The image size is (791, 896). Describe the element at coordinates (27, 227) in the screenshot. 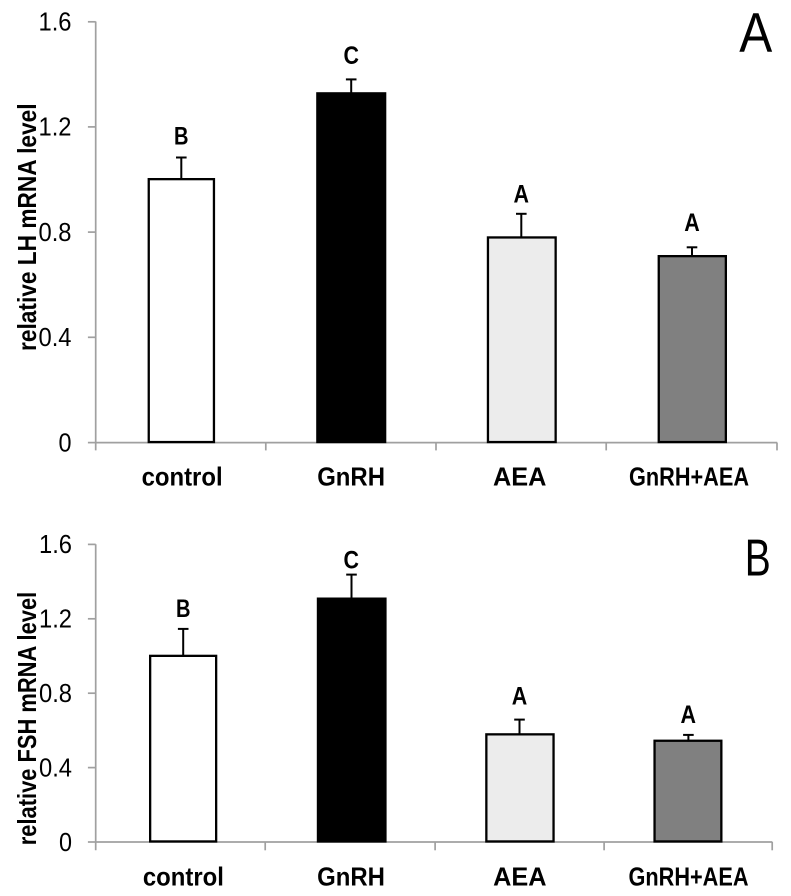

I see `svg-text: relative LH mRNA level` at that location.